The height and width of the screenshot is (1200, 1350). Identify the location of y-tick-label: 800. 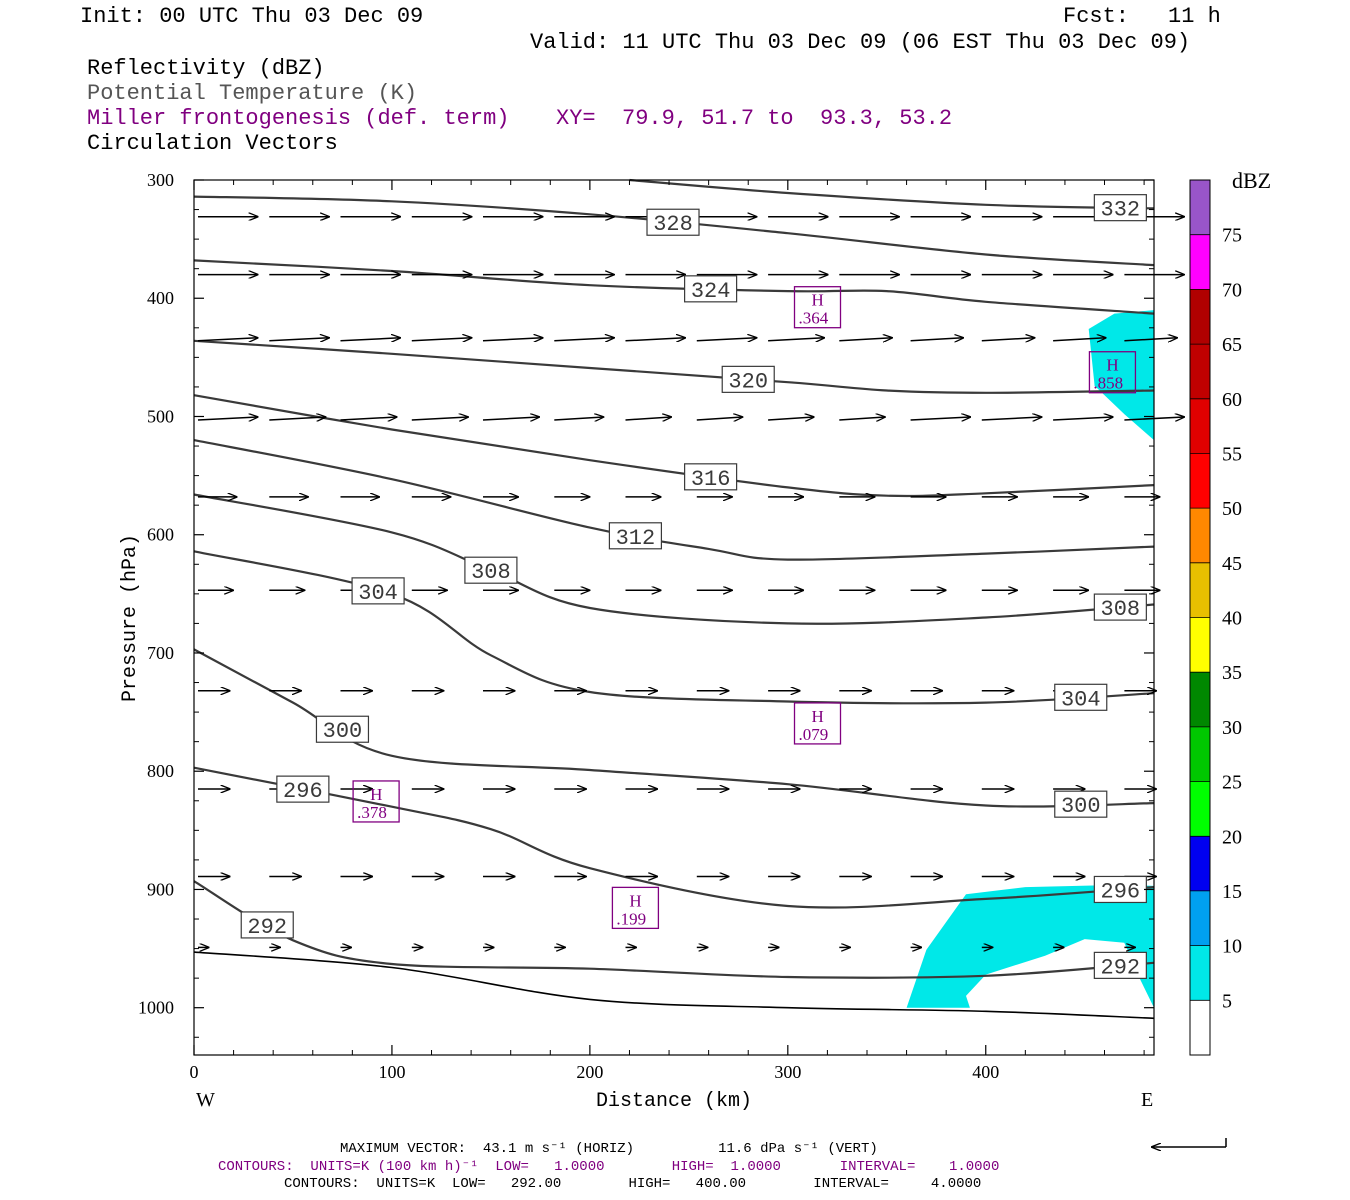
(160, 771).